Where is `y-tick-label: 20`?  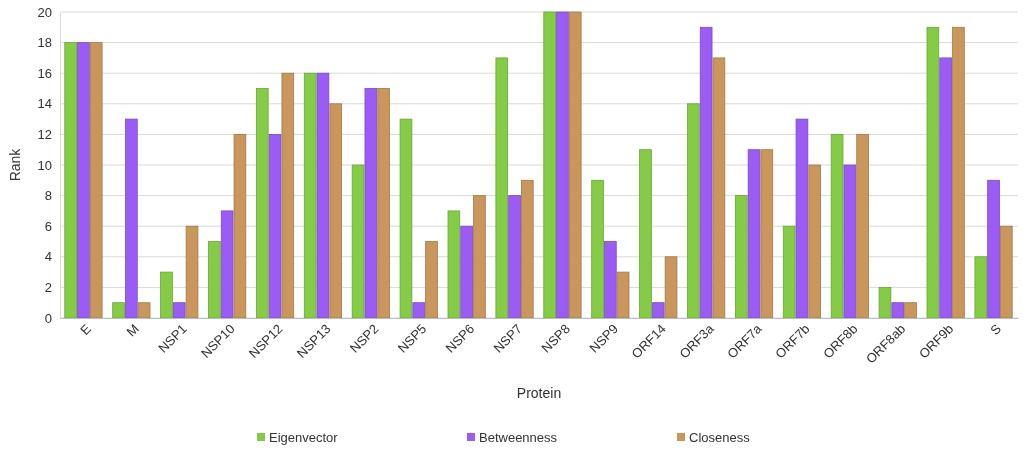
y-tick-label: 20 is located at coordinates (44, 12).